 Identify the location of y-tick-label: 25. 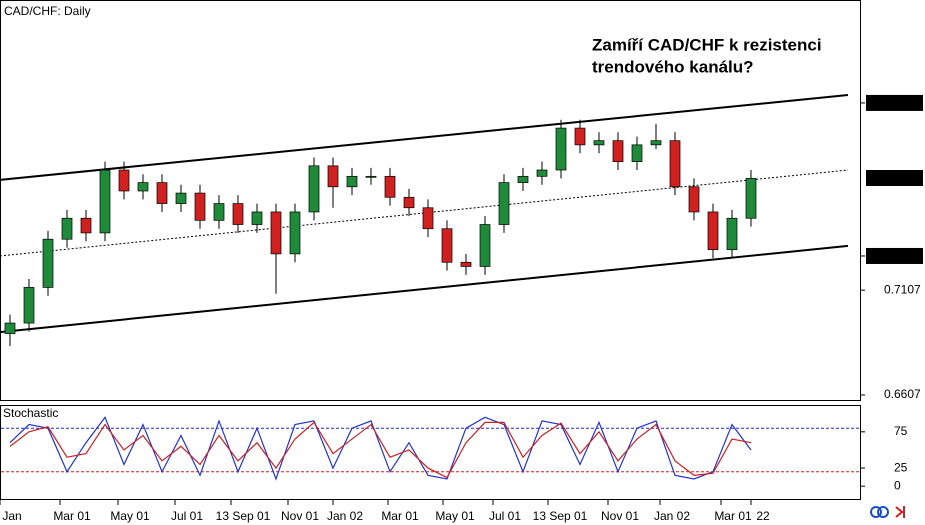
(901, 467).